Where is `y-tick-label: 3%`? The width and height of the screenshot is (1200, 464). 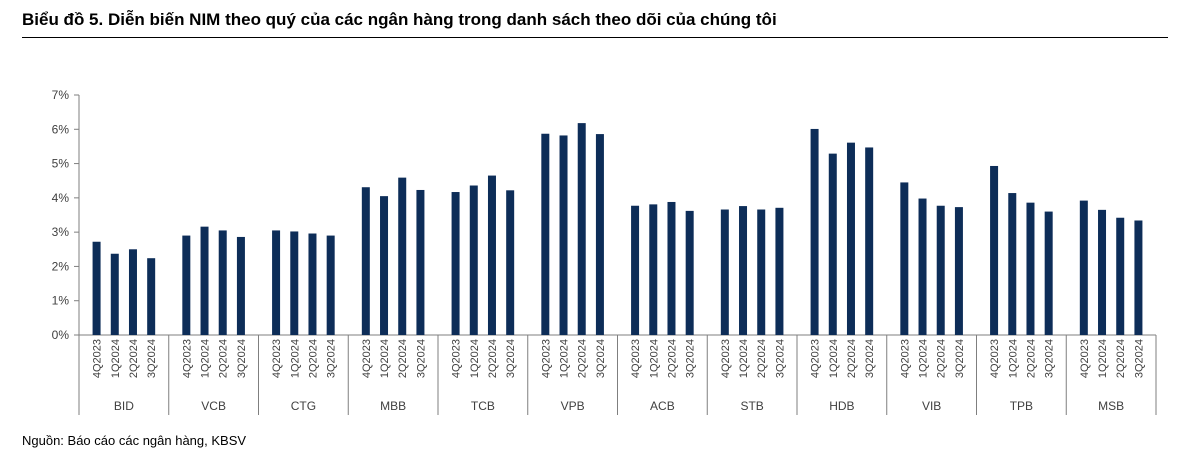
y-tick-label: 3% is located at coordinates (61, 232).